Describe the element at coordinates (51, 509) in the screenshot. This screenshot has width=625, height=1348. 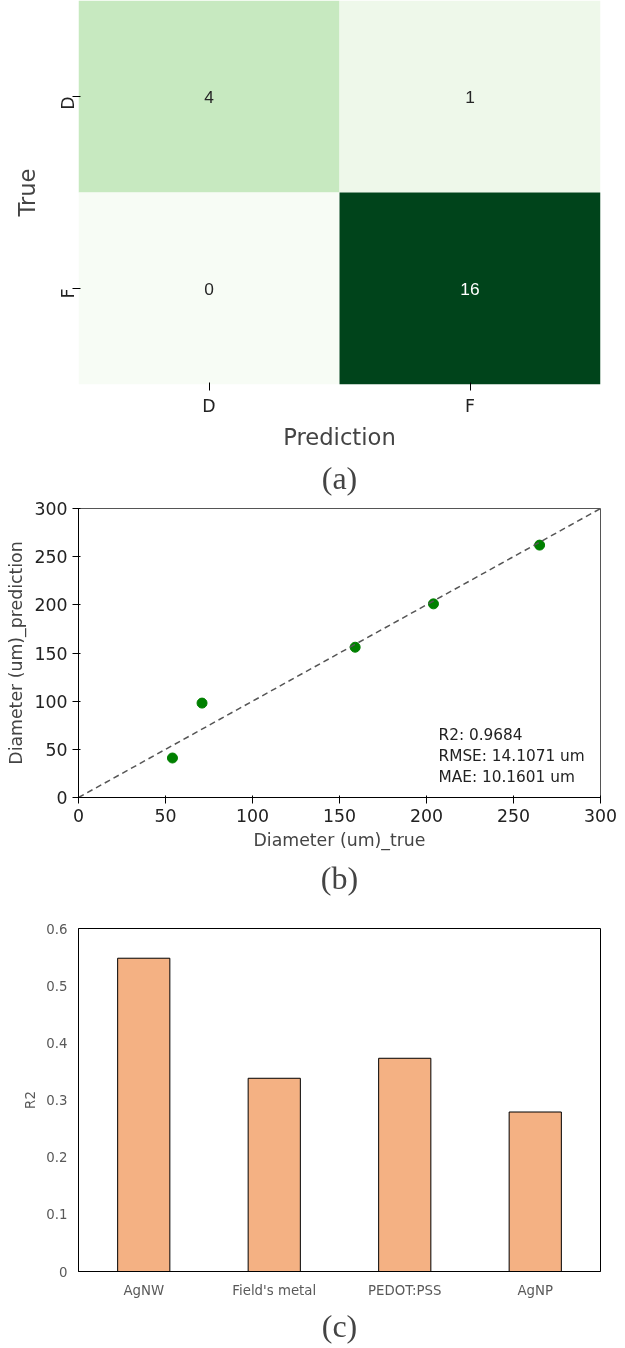
I see `y-tick-label: 300` at that location.